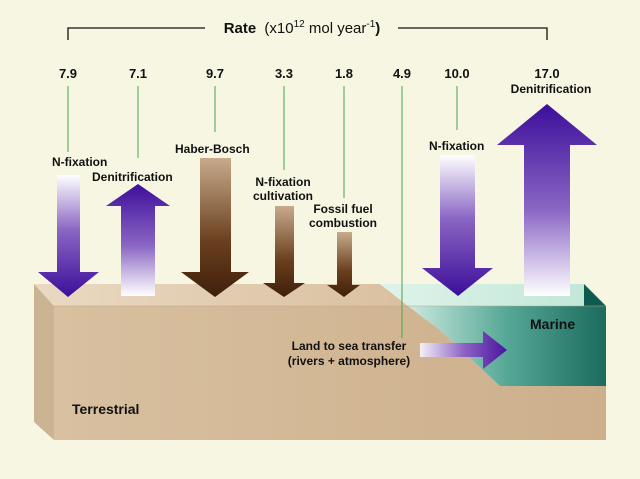 Image resolution: width=640 pixels, height=479 pixels. Describe the element at coordinates (377, 28) in the screenshot. I see `rate-unit-suffix: )` at that location.